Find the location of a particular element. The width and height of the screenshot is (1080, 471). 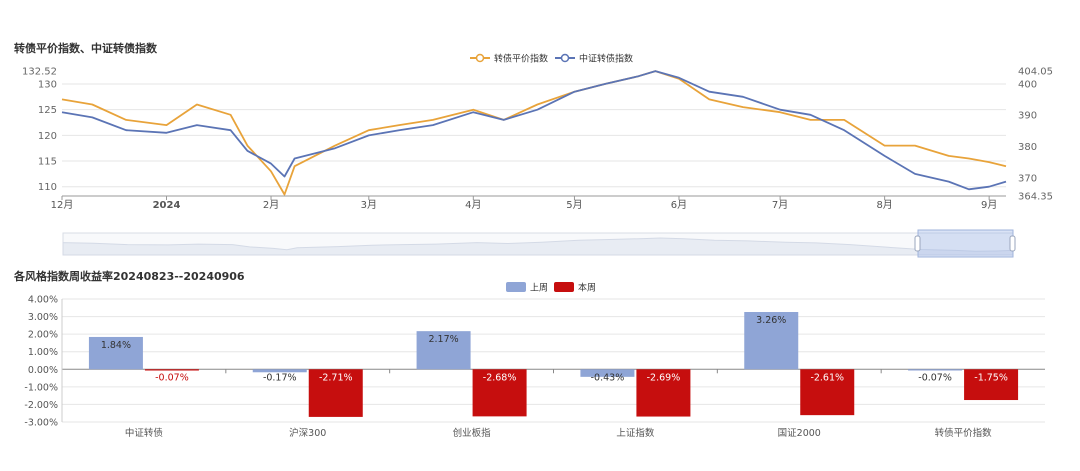

slider-preview is located at coordinates (538, 246).